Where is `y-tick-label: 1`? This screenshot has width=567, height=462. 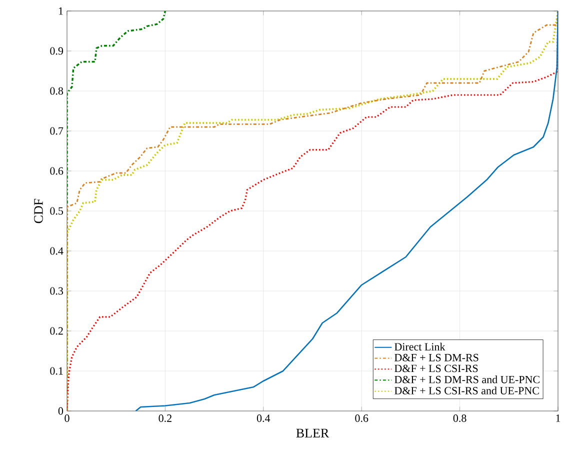 y-tick-label: 1 is located at coordinates (60, 11).